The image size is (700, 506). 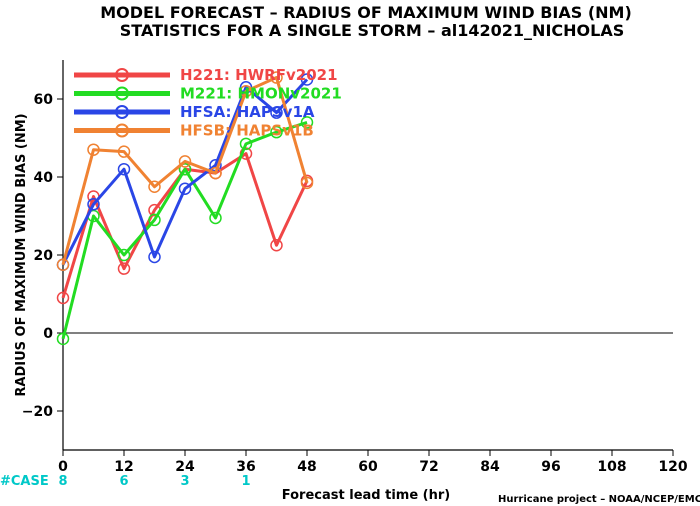 I want to click on y-tick-label: 0, so click(x=48, y=334).